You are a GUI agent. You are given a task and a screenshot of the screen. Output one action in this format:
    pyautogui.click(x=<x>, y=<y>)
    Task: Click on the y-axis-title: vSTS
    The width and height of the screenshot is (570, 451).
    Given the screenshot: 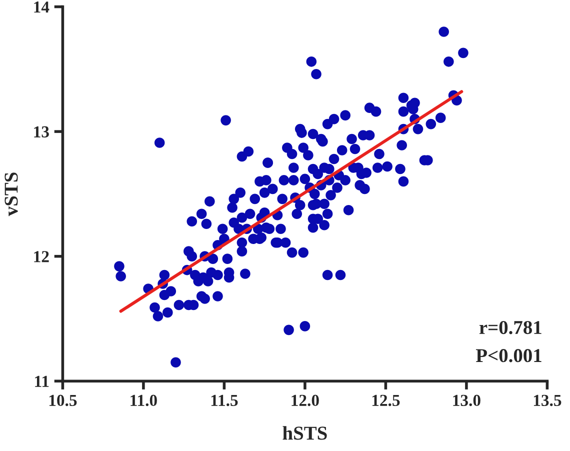 What is the action you would take?
    pyautogui.click(x=11, y=194)
    